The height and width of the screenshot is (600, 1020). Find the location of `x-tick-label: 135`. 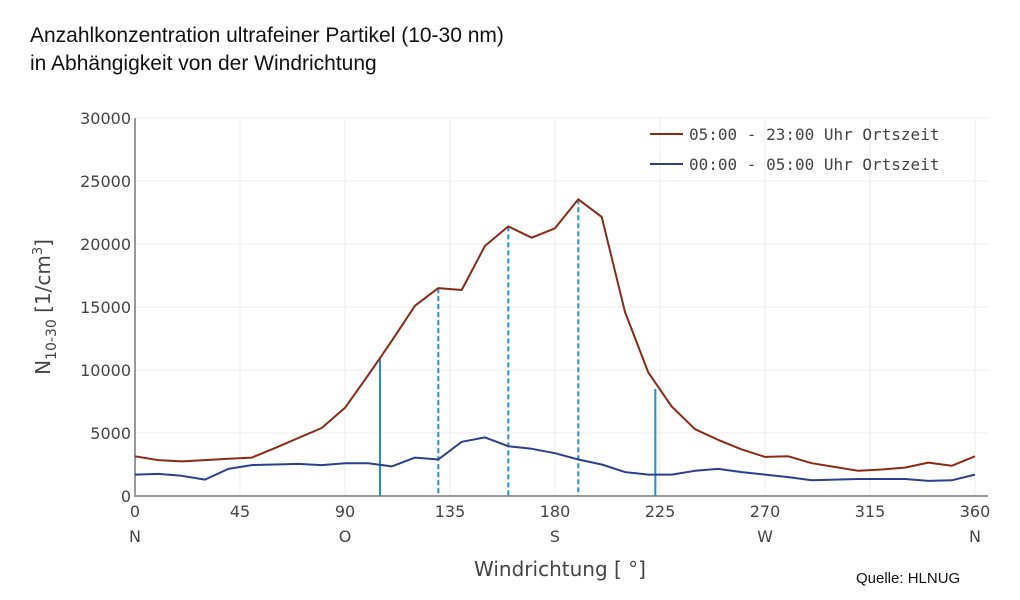

x-tick-label: 135 is located at coordinates (450, 511).